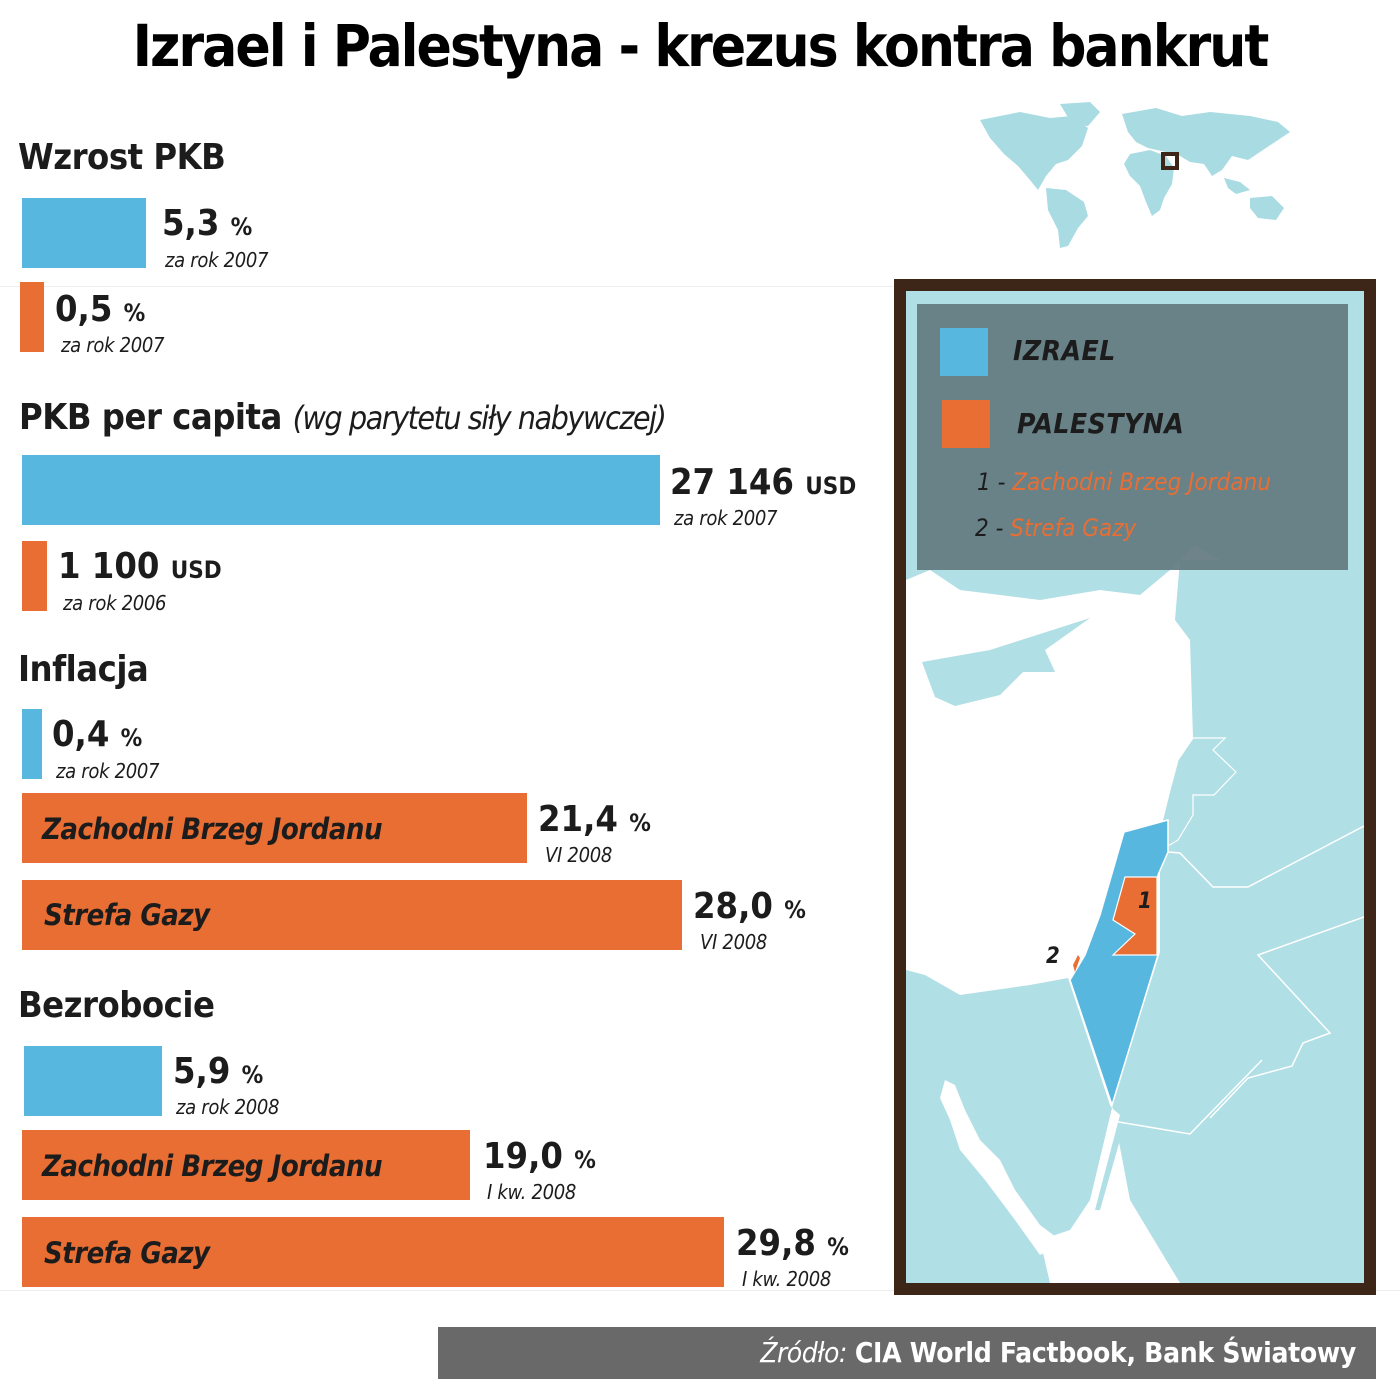  What do you see at coordinates (1053, 956) in the screenshot?
I see `map-marker-gaza: 2` at bounding box center [1053, 956].